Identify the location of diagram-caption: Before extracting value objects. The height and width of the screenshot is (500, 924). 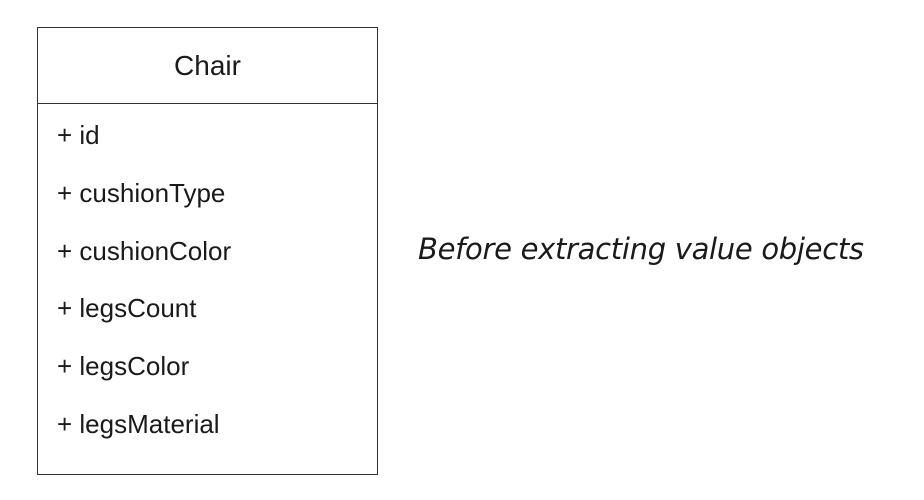
(641, 249).